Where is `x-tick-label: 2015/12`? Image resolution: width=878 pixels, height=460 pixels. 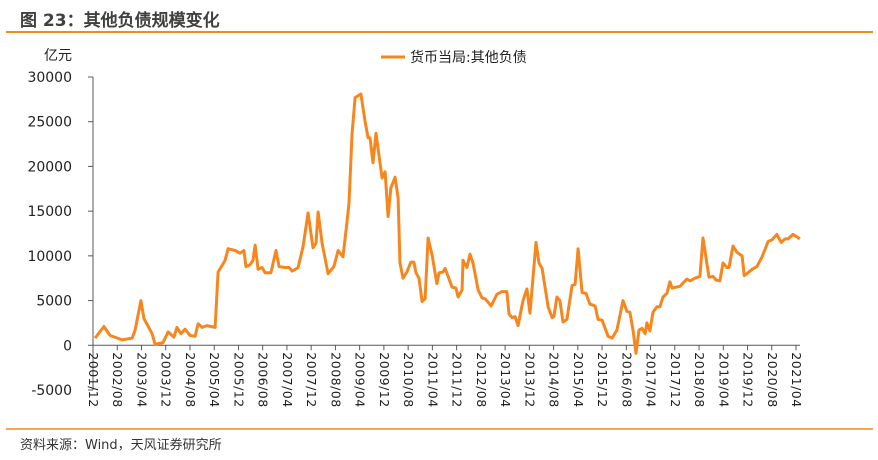 x-tick-label: 2015/12 is located at coordinates (602, 379).